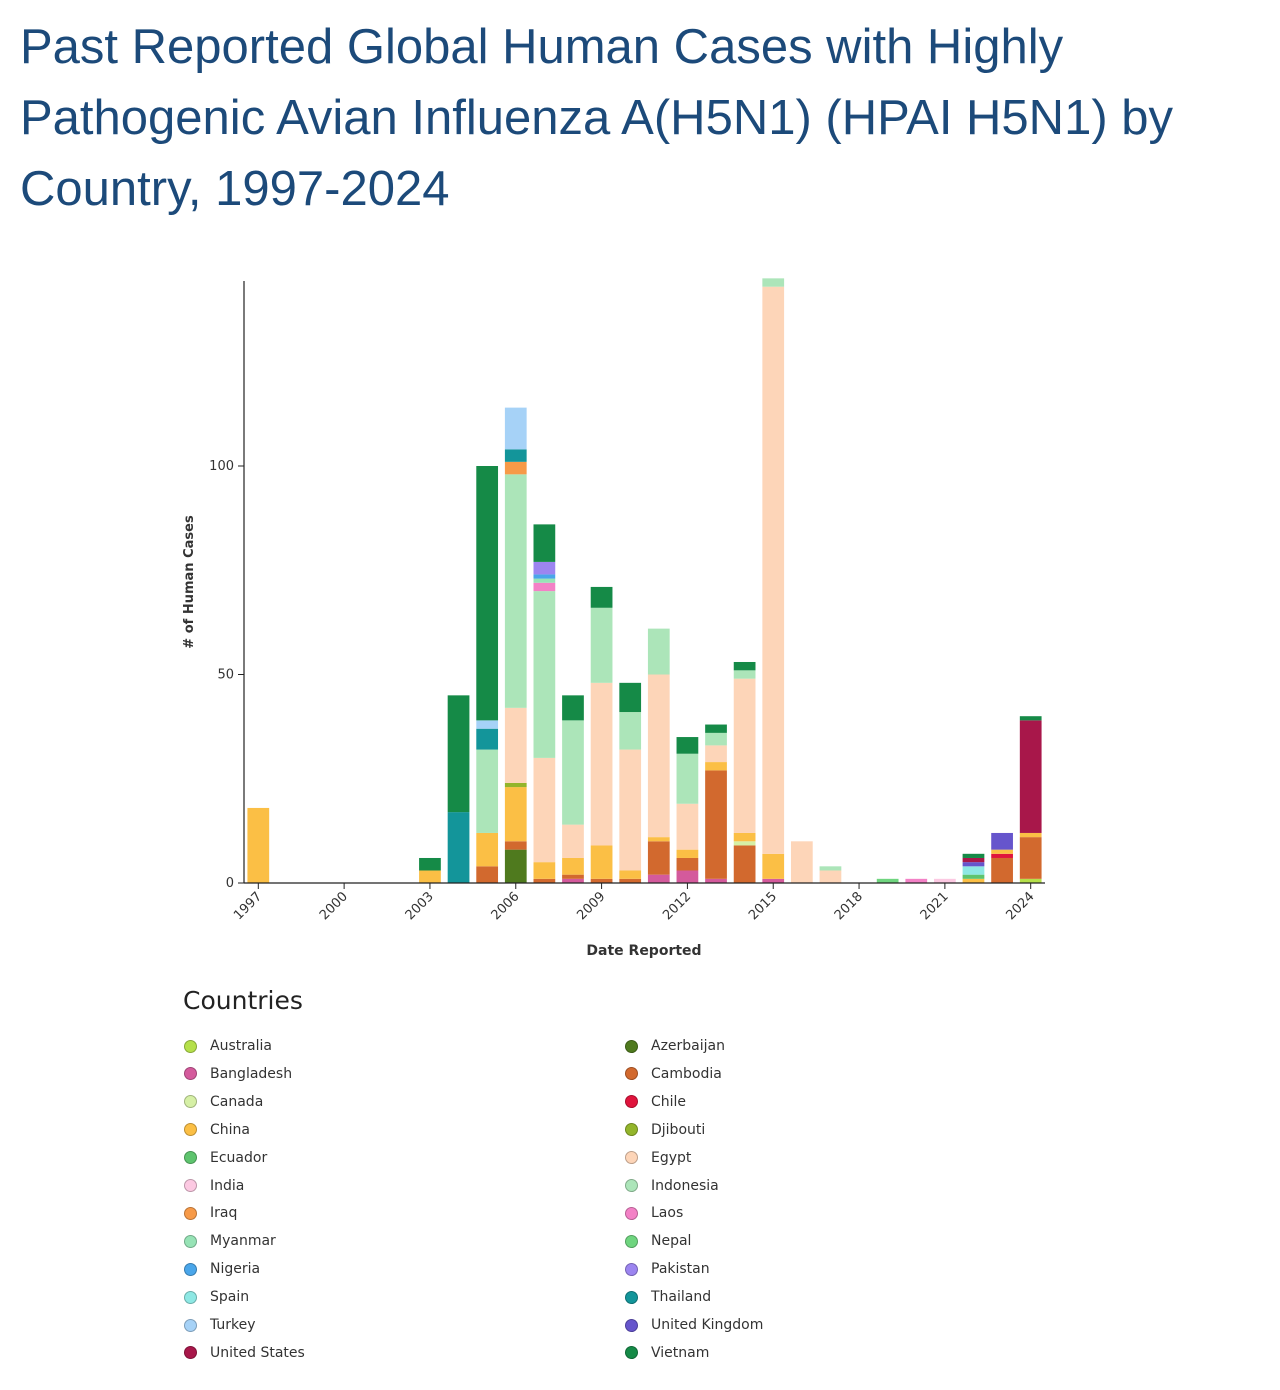 The width and height of the screenshot is (1280, 1390). Describe the element at coordinates (672, 1186) in the screenshot. I see `legend-item: Indonesia` at that location.